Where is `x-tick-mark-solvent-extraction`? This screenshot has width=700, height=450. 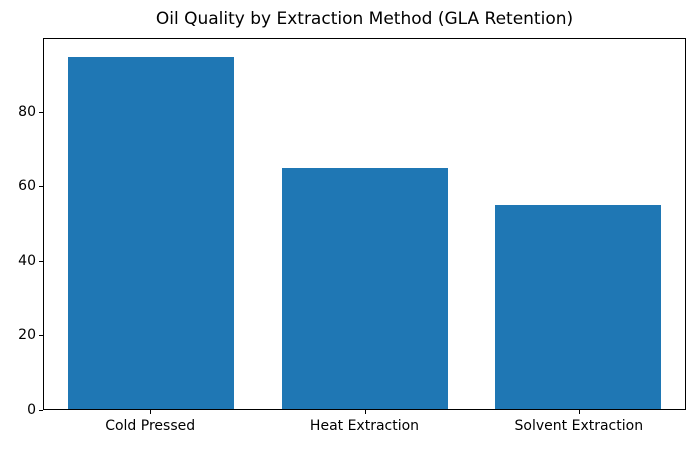 x-tick-mark-solvent-extraction is located at coordinates (579, 412).